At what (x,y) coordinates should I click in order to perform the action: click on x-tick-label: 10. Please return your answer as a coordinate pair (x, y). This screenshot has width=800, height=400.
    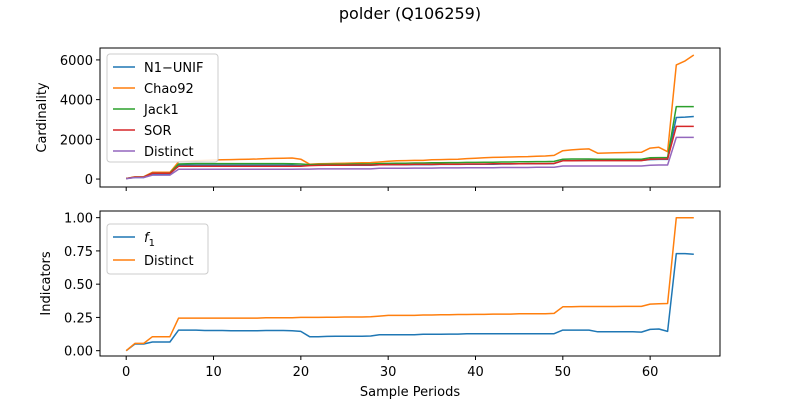
    Looking at the image, I should click on (213, 372).